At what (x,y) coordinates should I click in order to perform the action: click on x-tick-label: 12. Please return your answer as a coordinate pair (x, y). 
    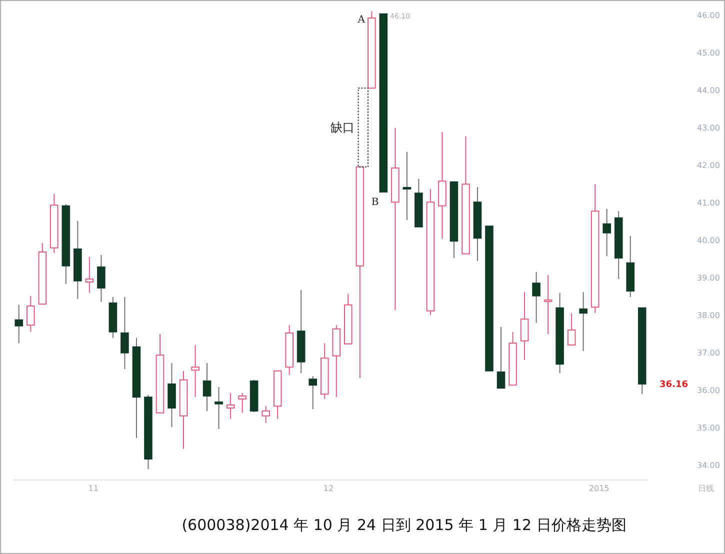
    Looking at the image, I should click on (329, 488).